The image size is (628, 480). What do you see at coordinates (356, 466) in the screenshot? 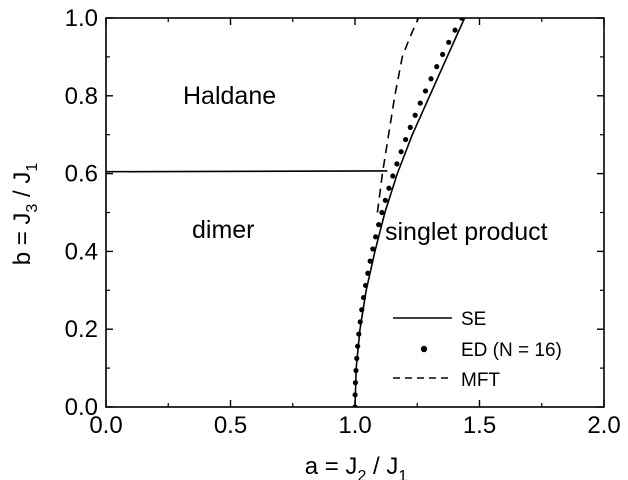
I see `x-axis-title: a = J2 / J1` at bounding box center [356, 466].